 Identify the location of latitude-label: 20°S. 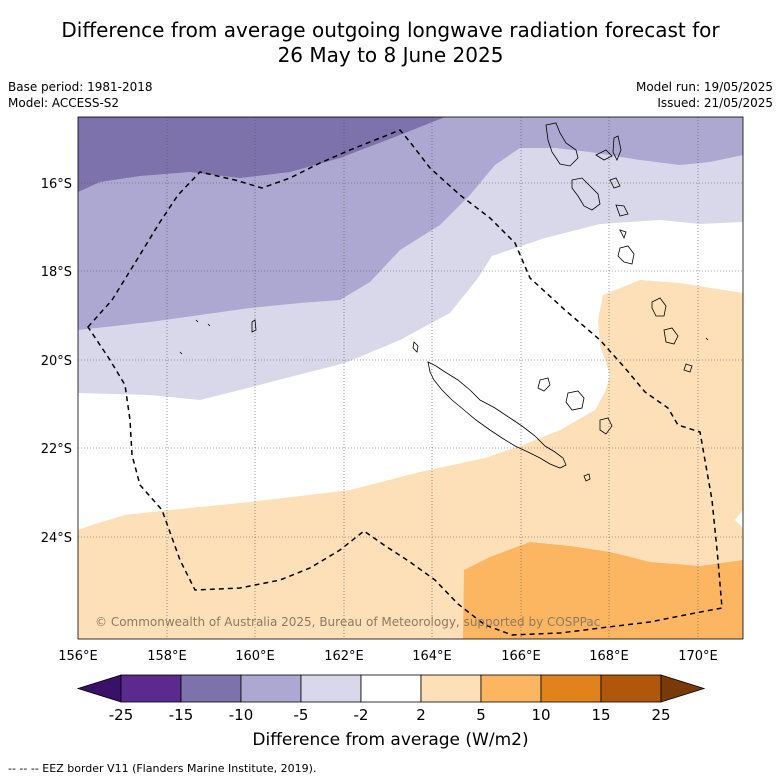
(56, 361).